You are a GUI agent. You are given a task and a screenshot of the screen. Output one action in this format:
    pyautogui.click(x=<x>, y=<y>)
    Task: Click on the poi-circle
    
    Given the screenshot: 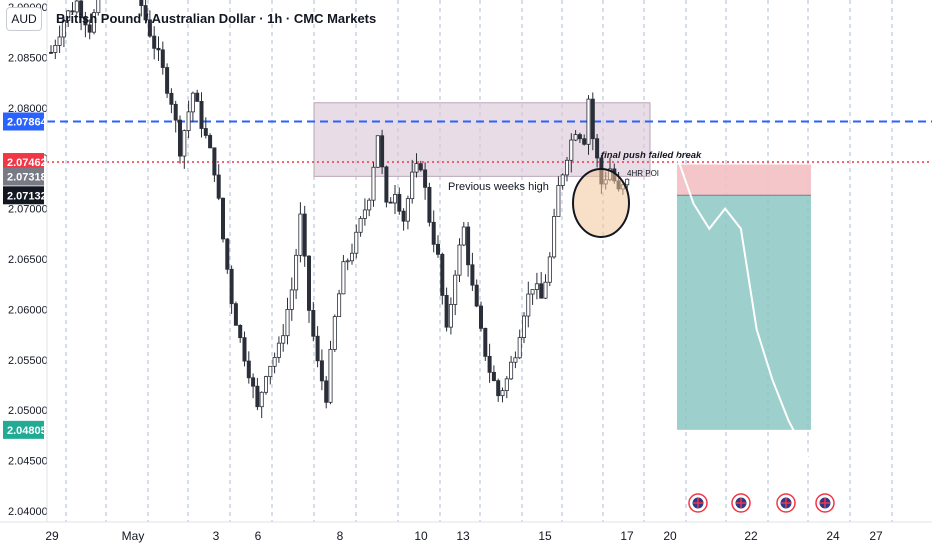 What is the action you would take?
    pyautogui.click(x=601, y=203)
    